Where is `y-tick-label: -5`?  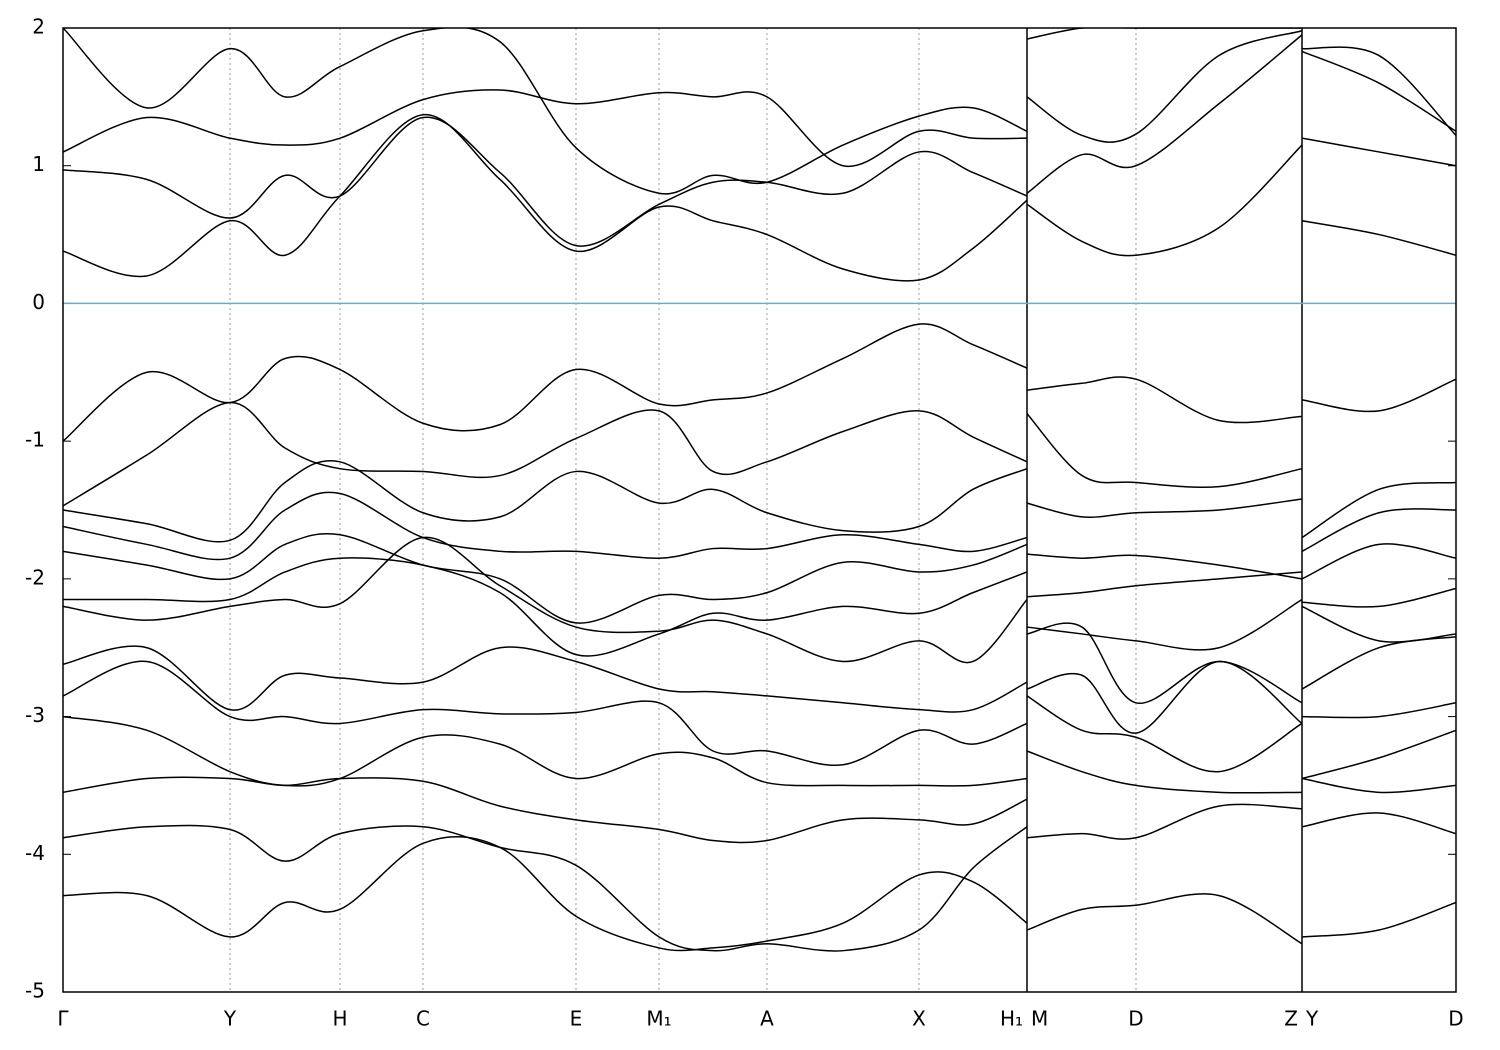
y-tick-label: -5 is located at coordinates (35, 991).